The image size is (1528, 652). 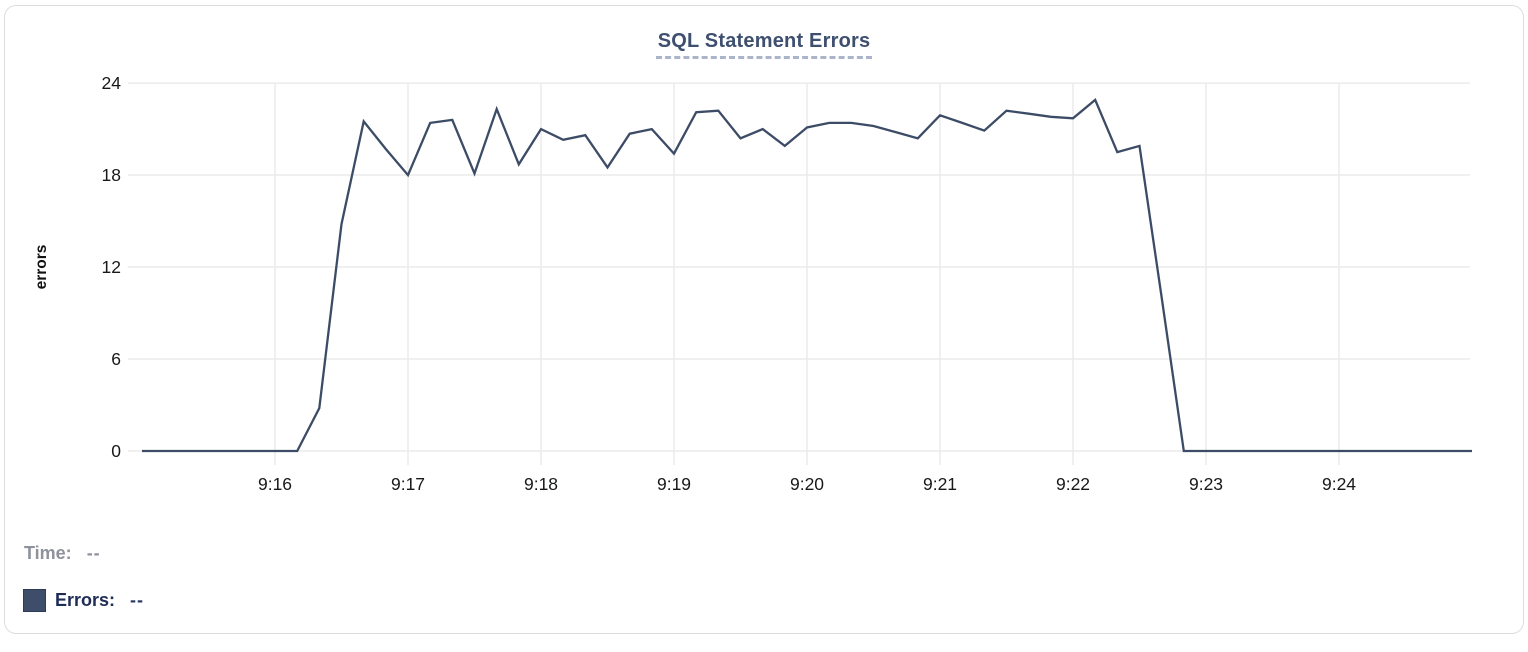 What do you see at coordinates (93, 553) in the screenshot?
I see `time-value: --` at bounding box center [93, 553].